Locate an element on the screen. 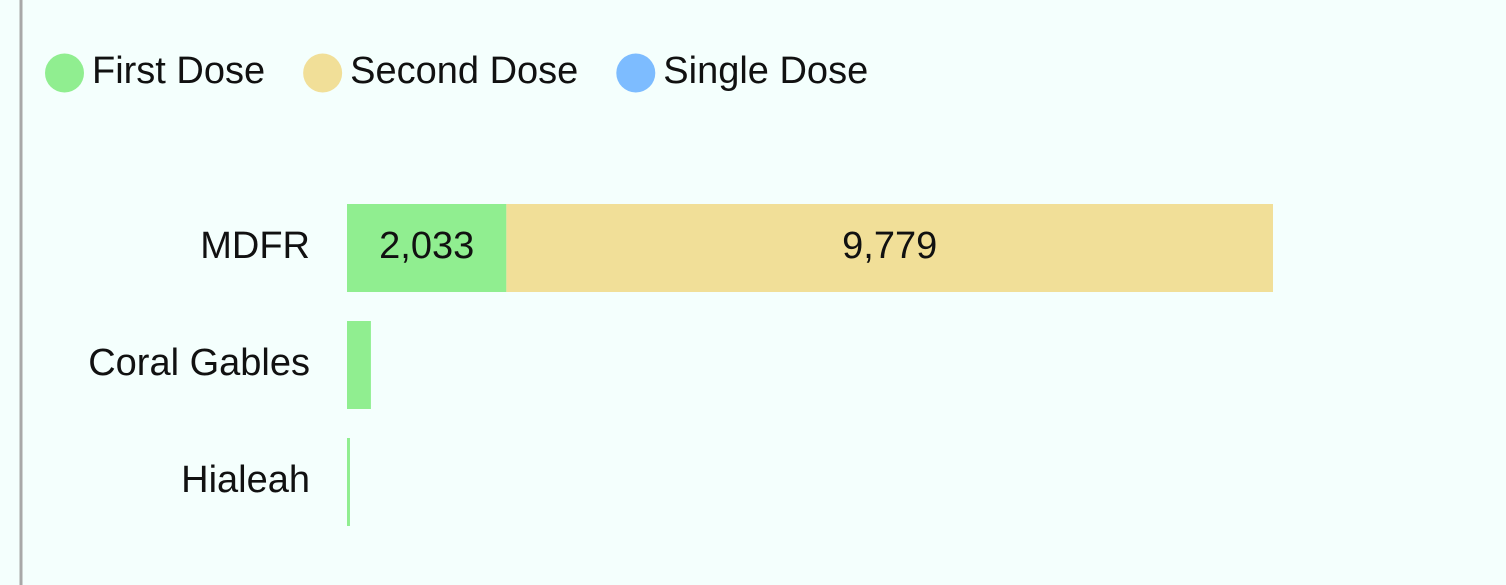 The height and width of the screenshot is (585, 1506). value-label: 9,779 is located at coordinates (889, 246).